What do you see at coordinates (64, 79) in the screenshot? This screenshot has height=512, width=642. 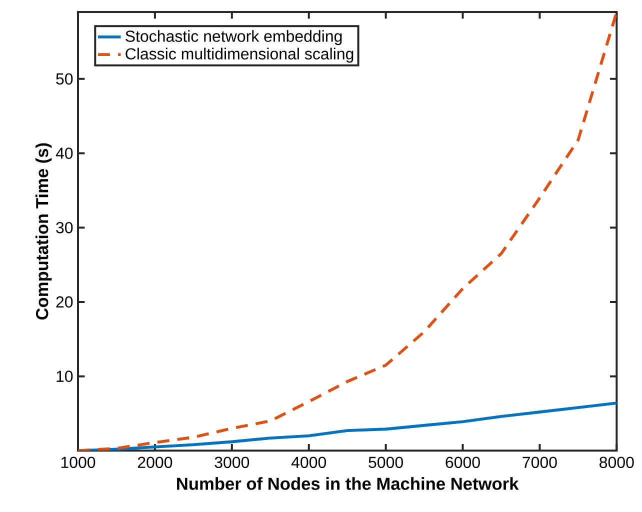 I see `y-tick-label: 50` at bounding box center [64, 79].